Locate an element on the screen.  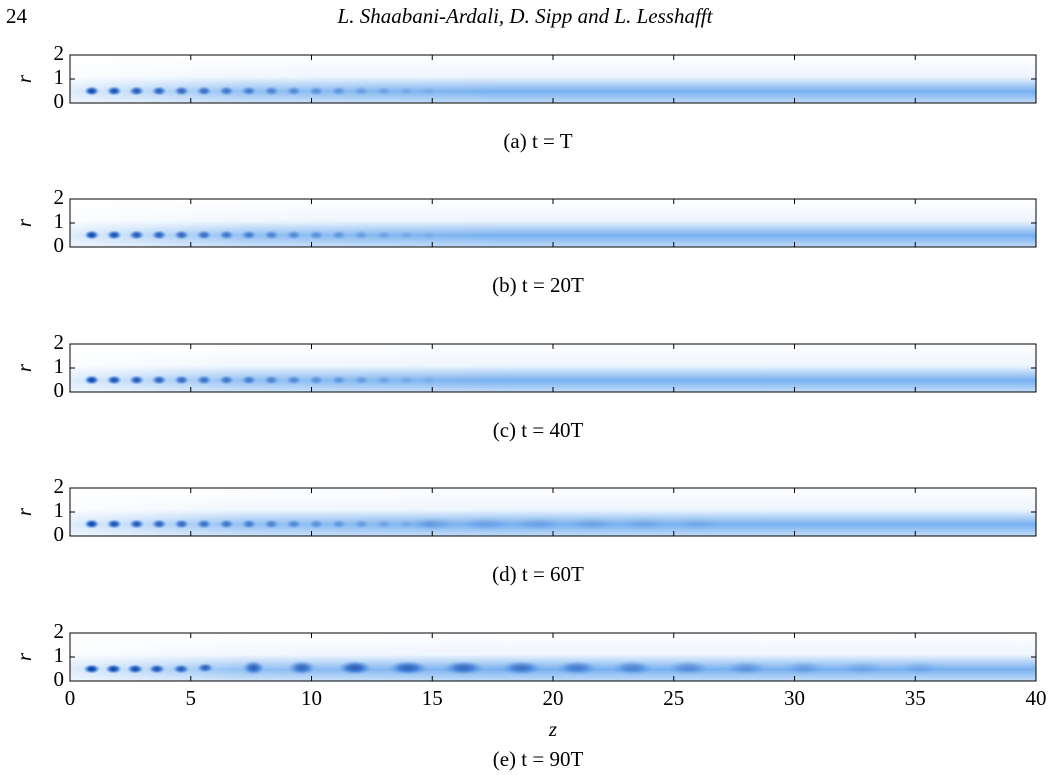
page-number: 24 is located at coordinates (17, 16).